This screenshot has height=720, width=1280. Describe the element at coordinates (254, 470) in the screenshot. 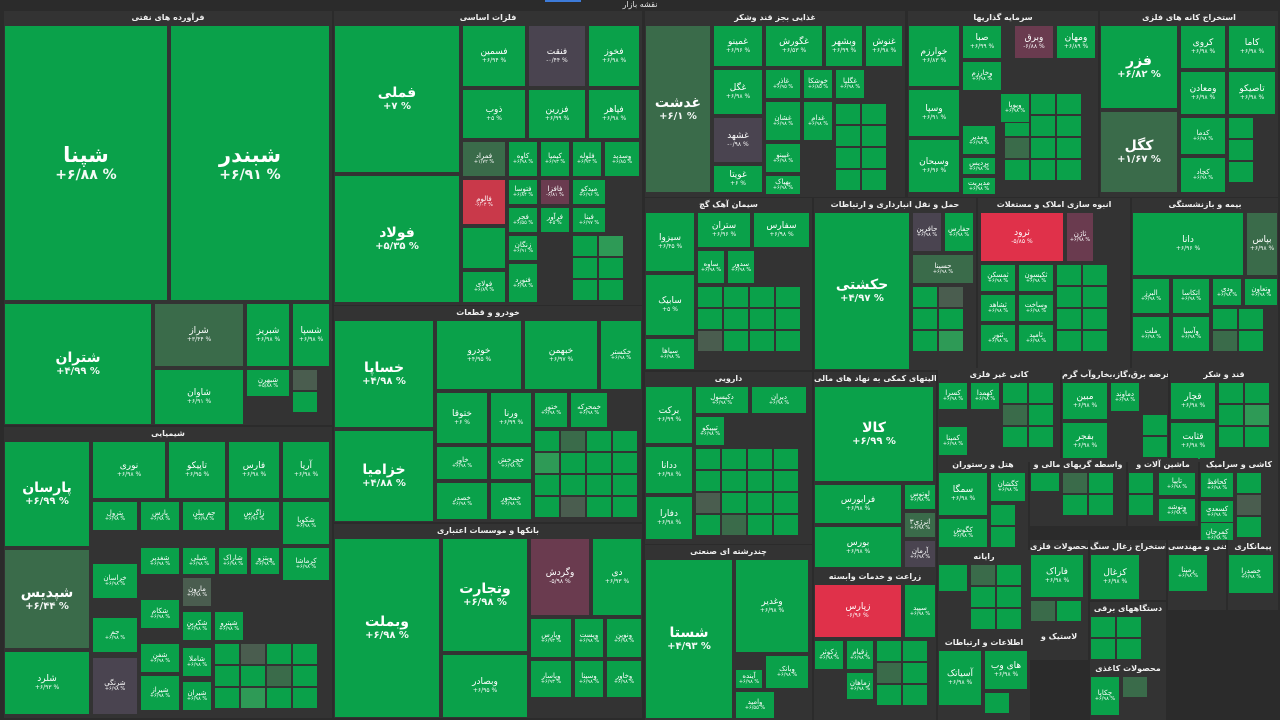

I see `stock-tile: فارس +۶/۹۸ %` at that location.